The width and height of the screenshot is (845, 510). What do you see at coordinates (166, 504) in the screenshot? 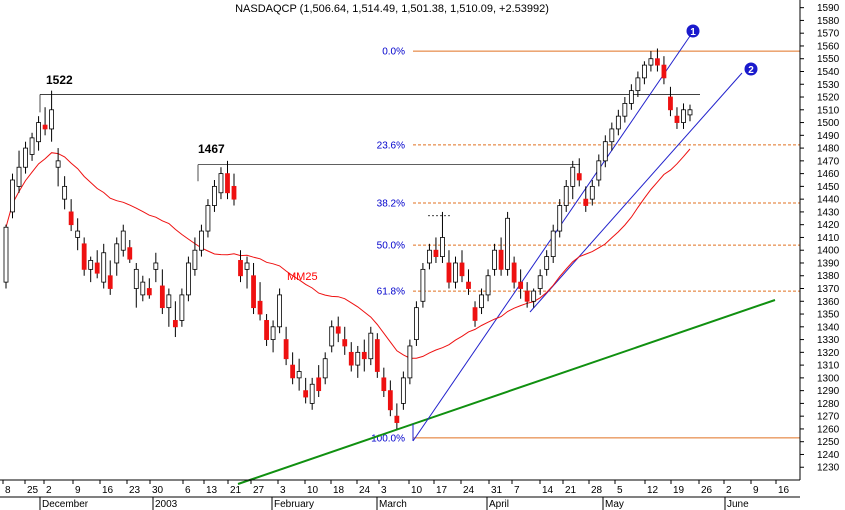
I see `x-month-label: 2003` at bounding box center [166, 504].